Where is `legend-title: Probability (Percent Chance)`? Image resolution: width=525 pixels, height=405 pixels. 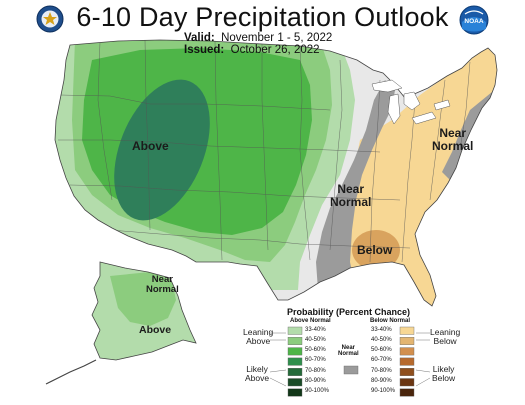 legend-title: Probability (Percent Chance) is located at coordinates (349, 312).